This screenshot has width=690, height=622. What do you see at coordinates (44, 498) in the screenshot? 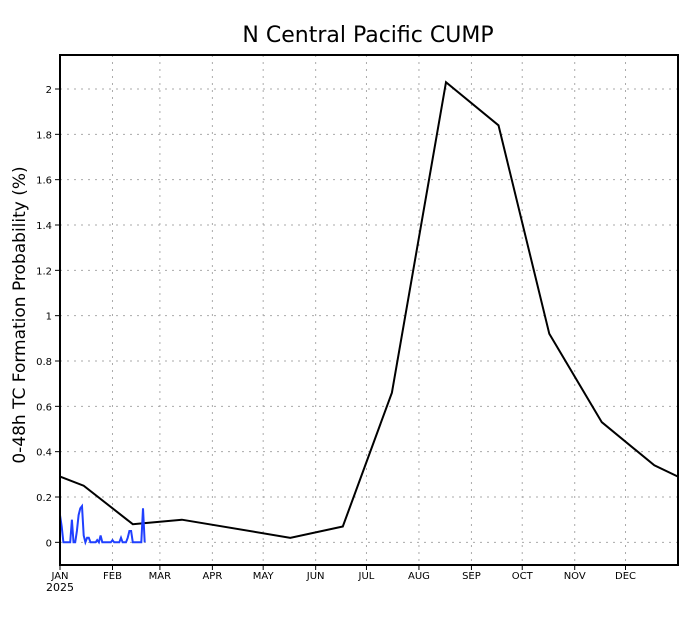
I see `y-tick-label: 0.2` at bounding box center [44, 498].